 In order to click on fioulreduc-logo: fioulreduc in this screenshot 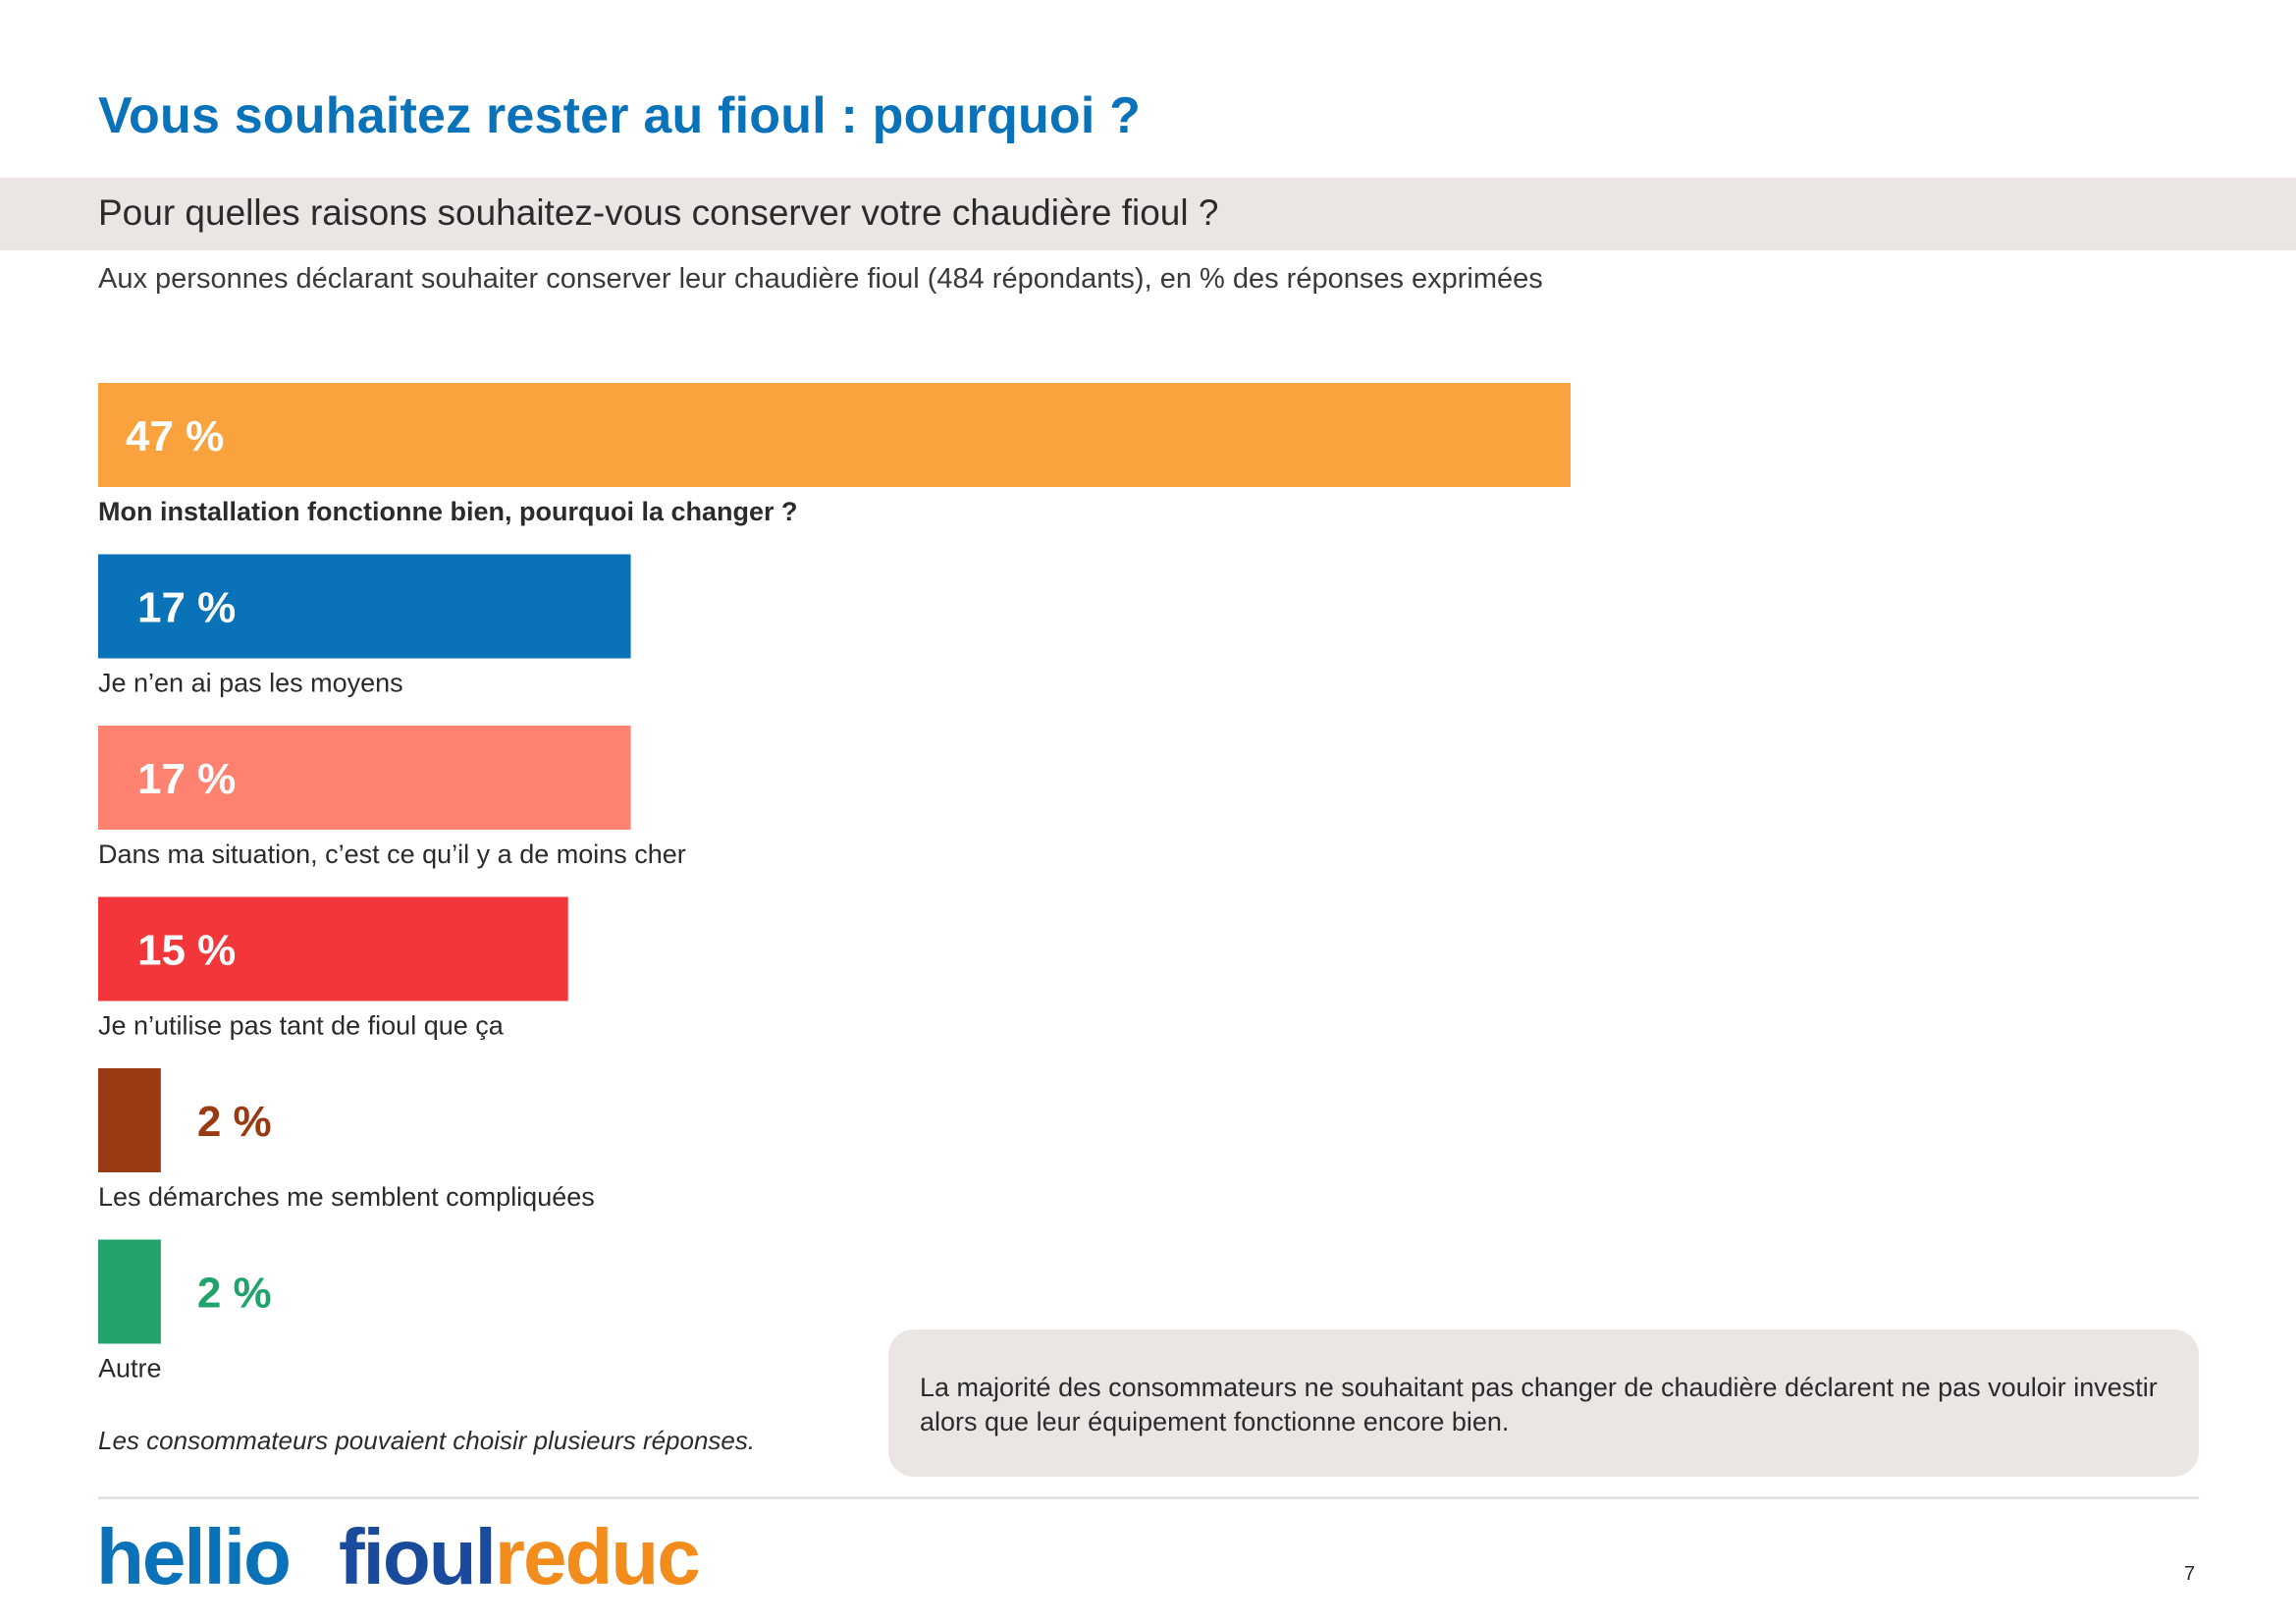, I will do `click(520, 1556)`.